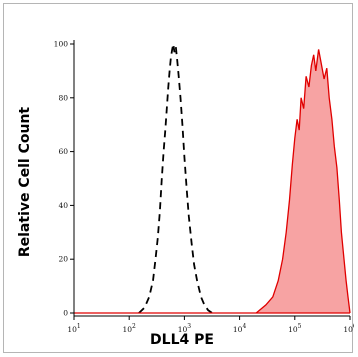  Describe the element at coordinates (25, 182) in the screenshot. I see `y-axis-label: Relative Cell Count` at that location.